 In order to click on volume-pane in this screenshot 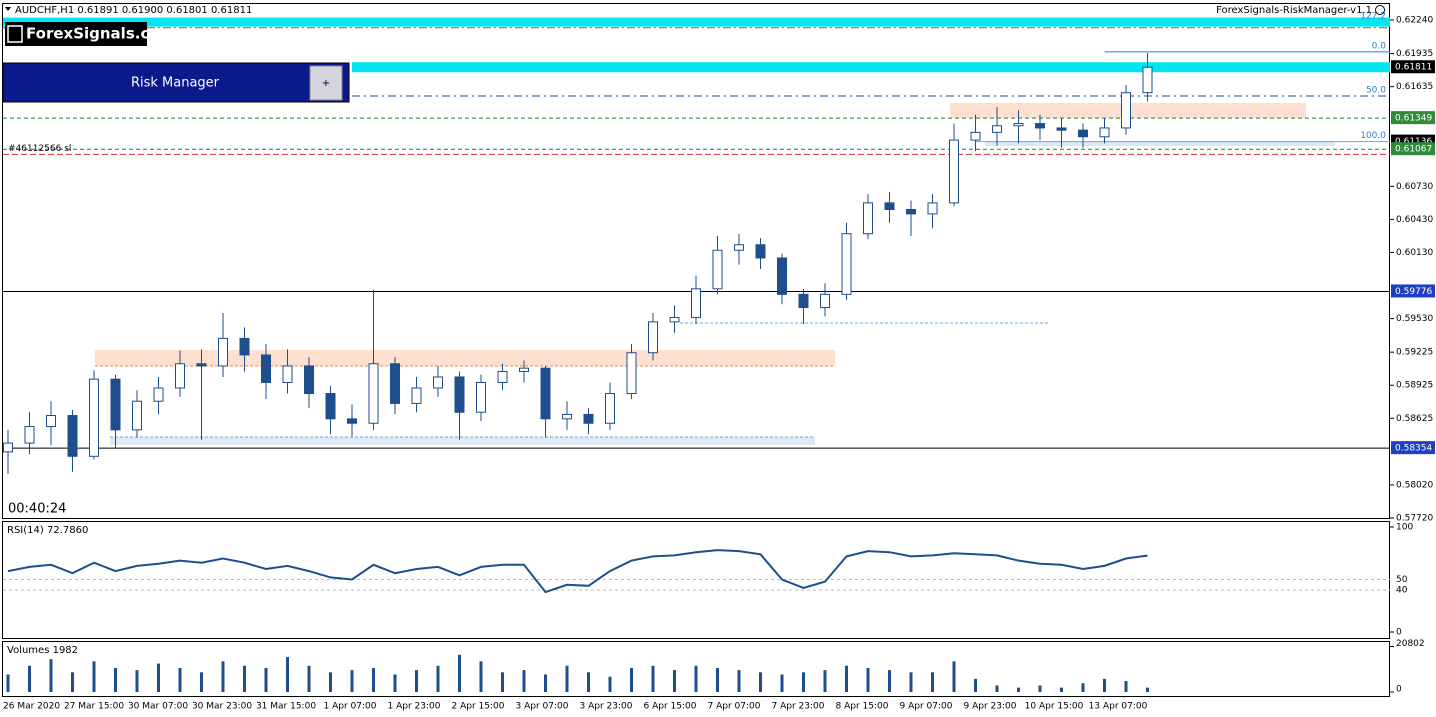, I will do `click(696, 669)`.